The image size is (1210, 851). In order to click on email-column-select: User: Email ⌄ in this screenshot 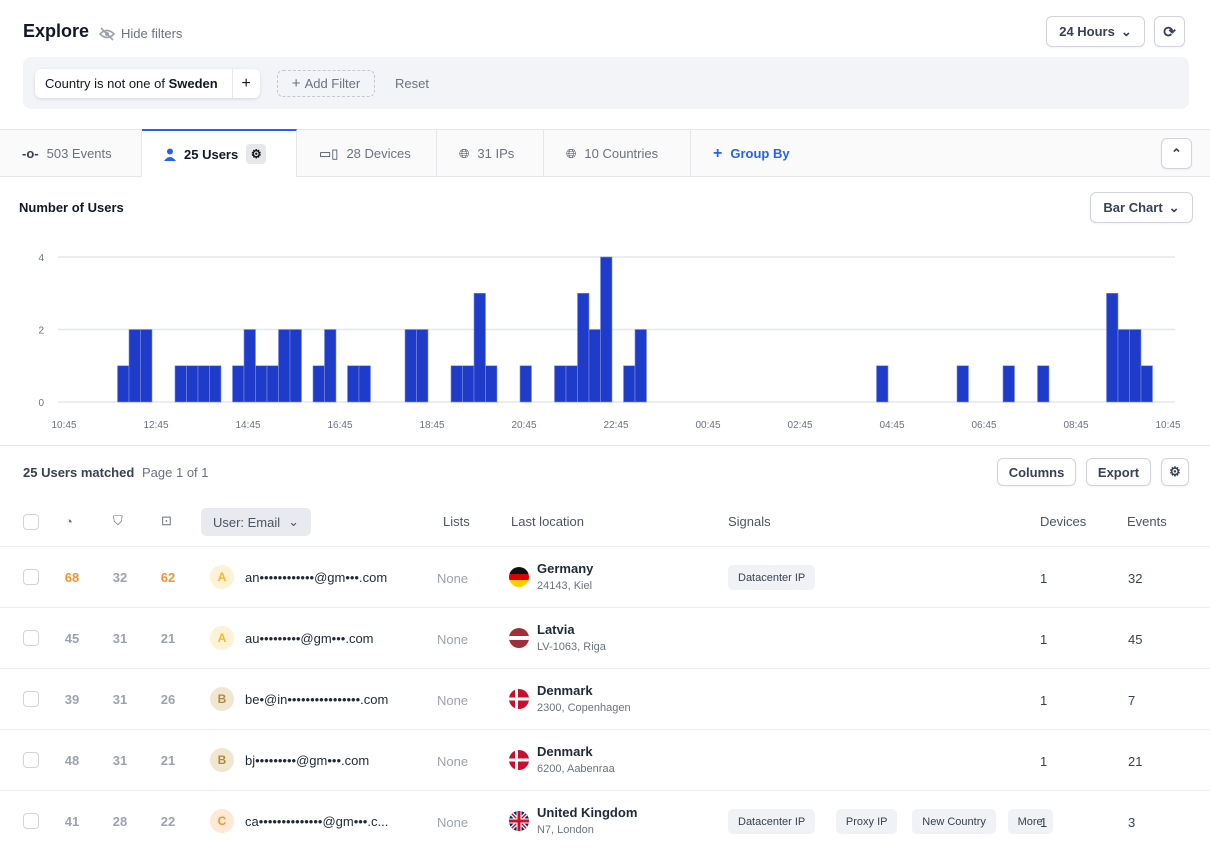, I will do `click(256, 522)`.